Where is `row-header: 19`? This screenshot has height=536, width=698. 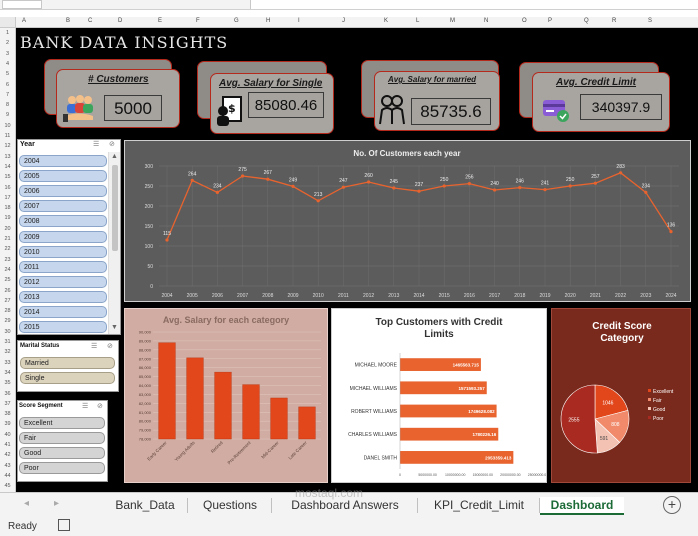
row-header: 19 is located at coordinates (7, 218).